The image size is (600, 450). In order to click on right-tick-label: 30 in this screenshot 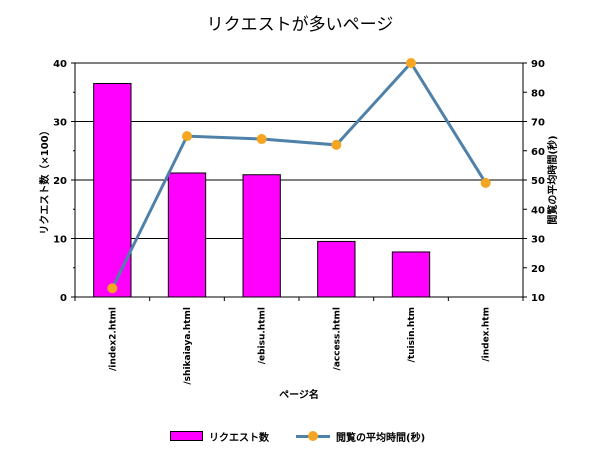, I will do `click(538, 240)`.